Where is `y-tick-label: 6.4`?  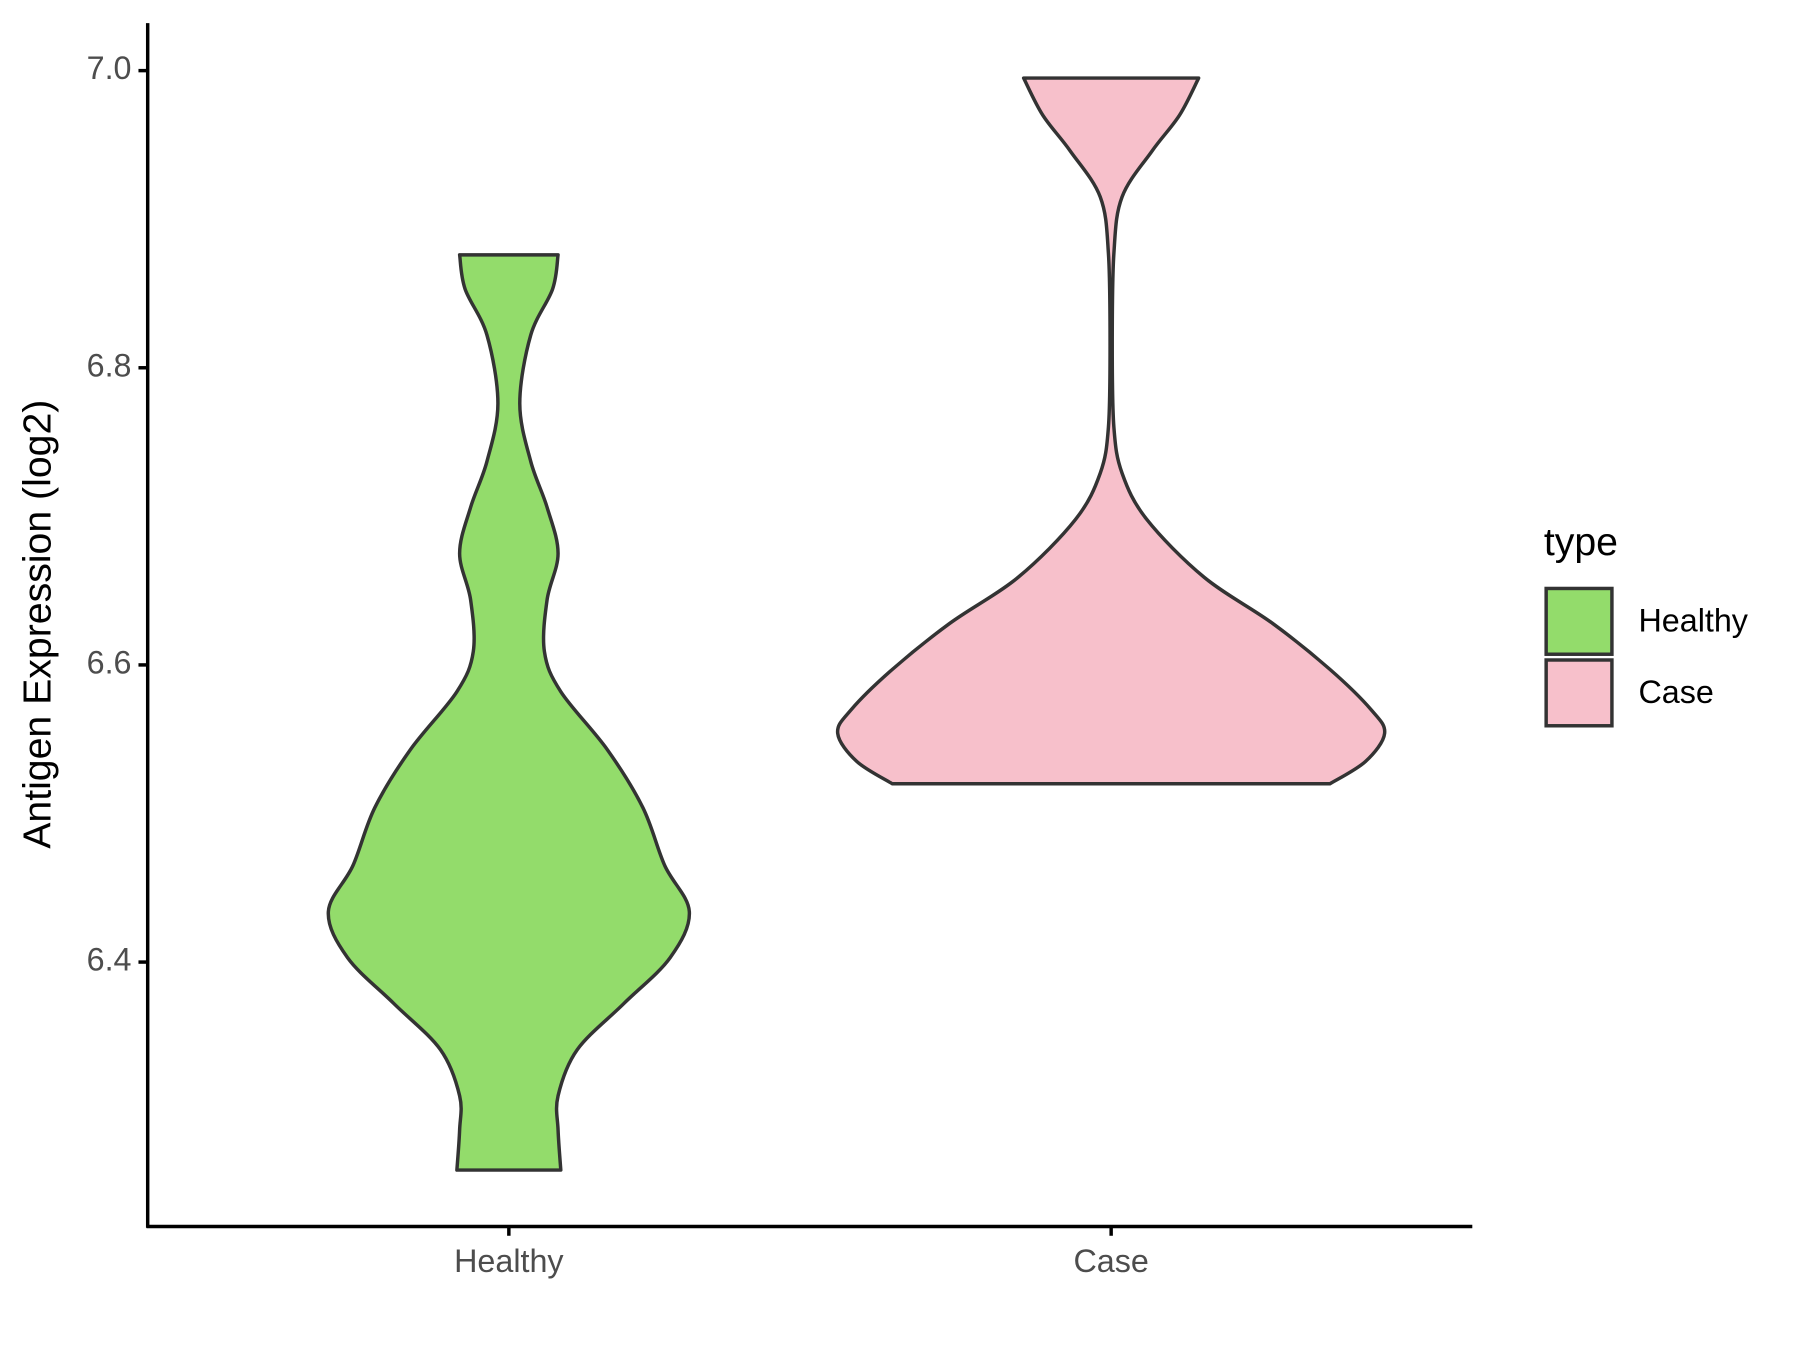 y-tick-label: 6.4 is located at coordinates (109, 960).